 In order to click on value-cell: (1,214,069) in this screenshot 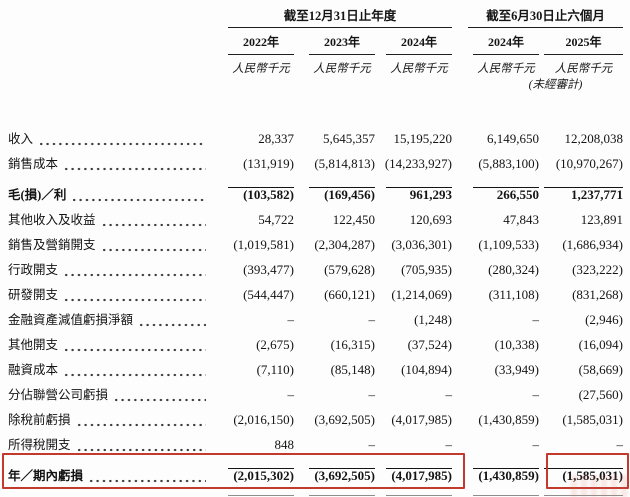, I will do `click(421, 294)`.